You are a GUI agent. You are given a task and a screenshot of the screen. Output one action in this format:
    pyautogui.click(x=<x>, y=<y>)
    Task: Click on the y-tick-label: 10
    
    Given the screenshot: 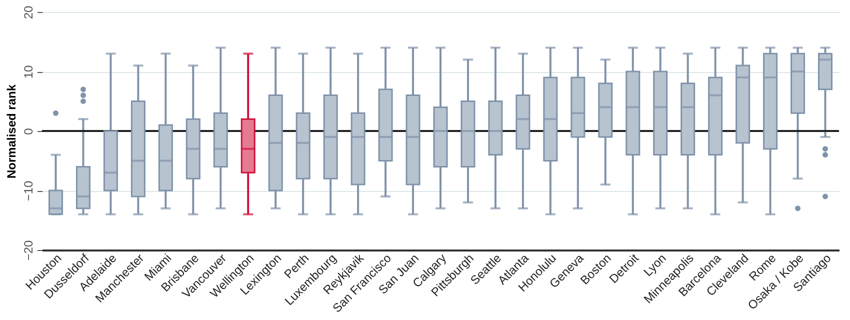 What is the action you would take?
    pyautogui.click(x=29, y=72)
    